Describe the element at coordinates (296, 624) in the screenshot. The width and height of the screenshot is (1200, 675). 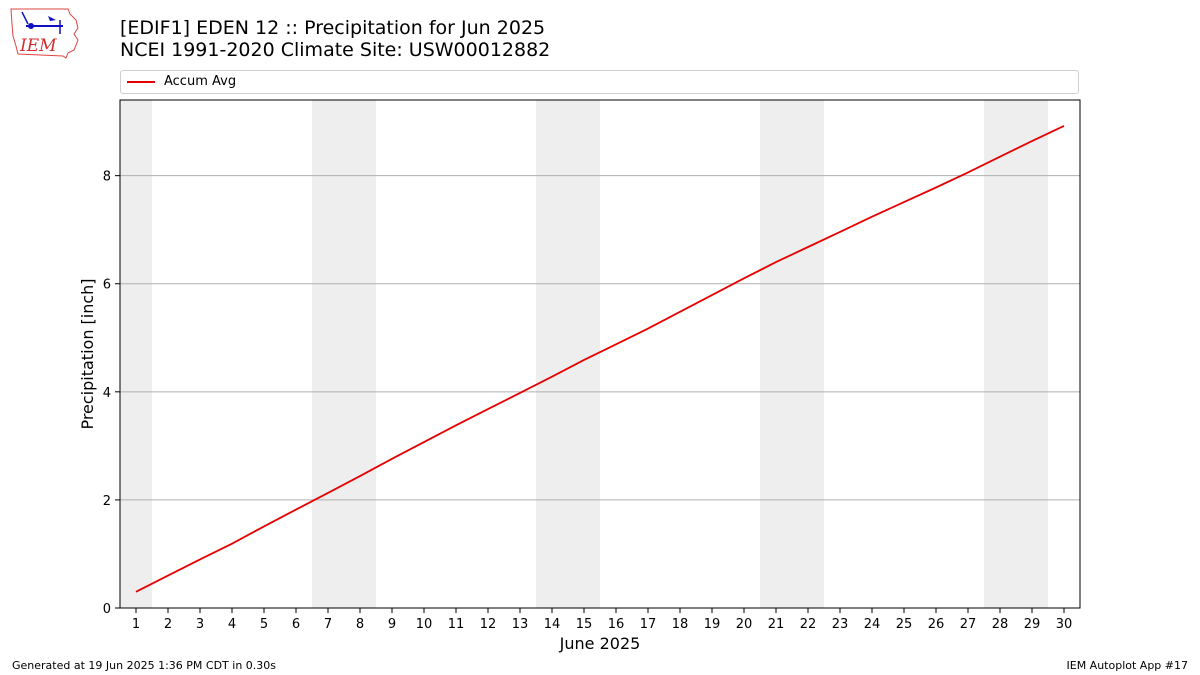
I see `x-tick-label-6: 6` at that location.